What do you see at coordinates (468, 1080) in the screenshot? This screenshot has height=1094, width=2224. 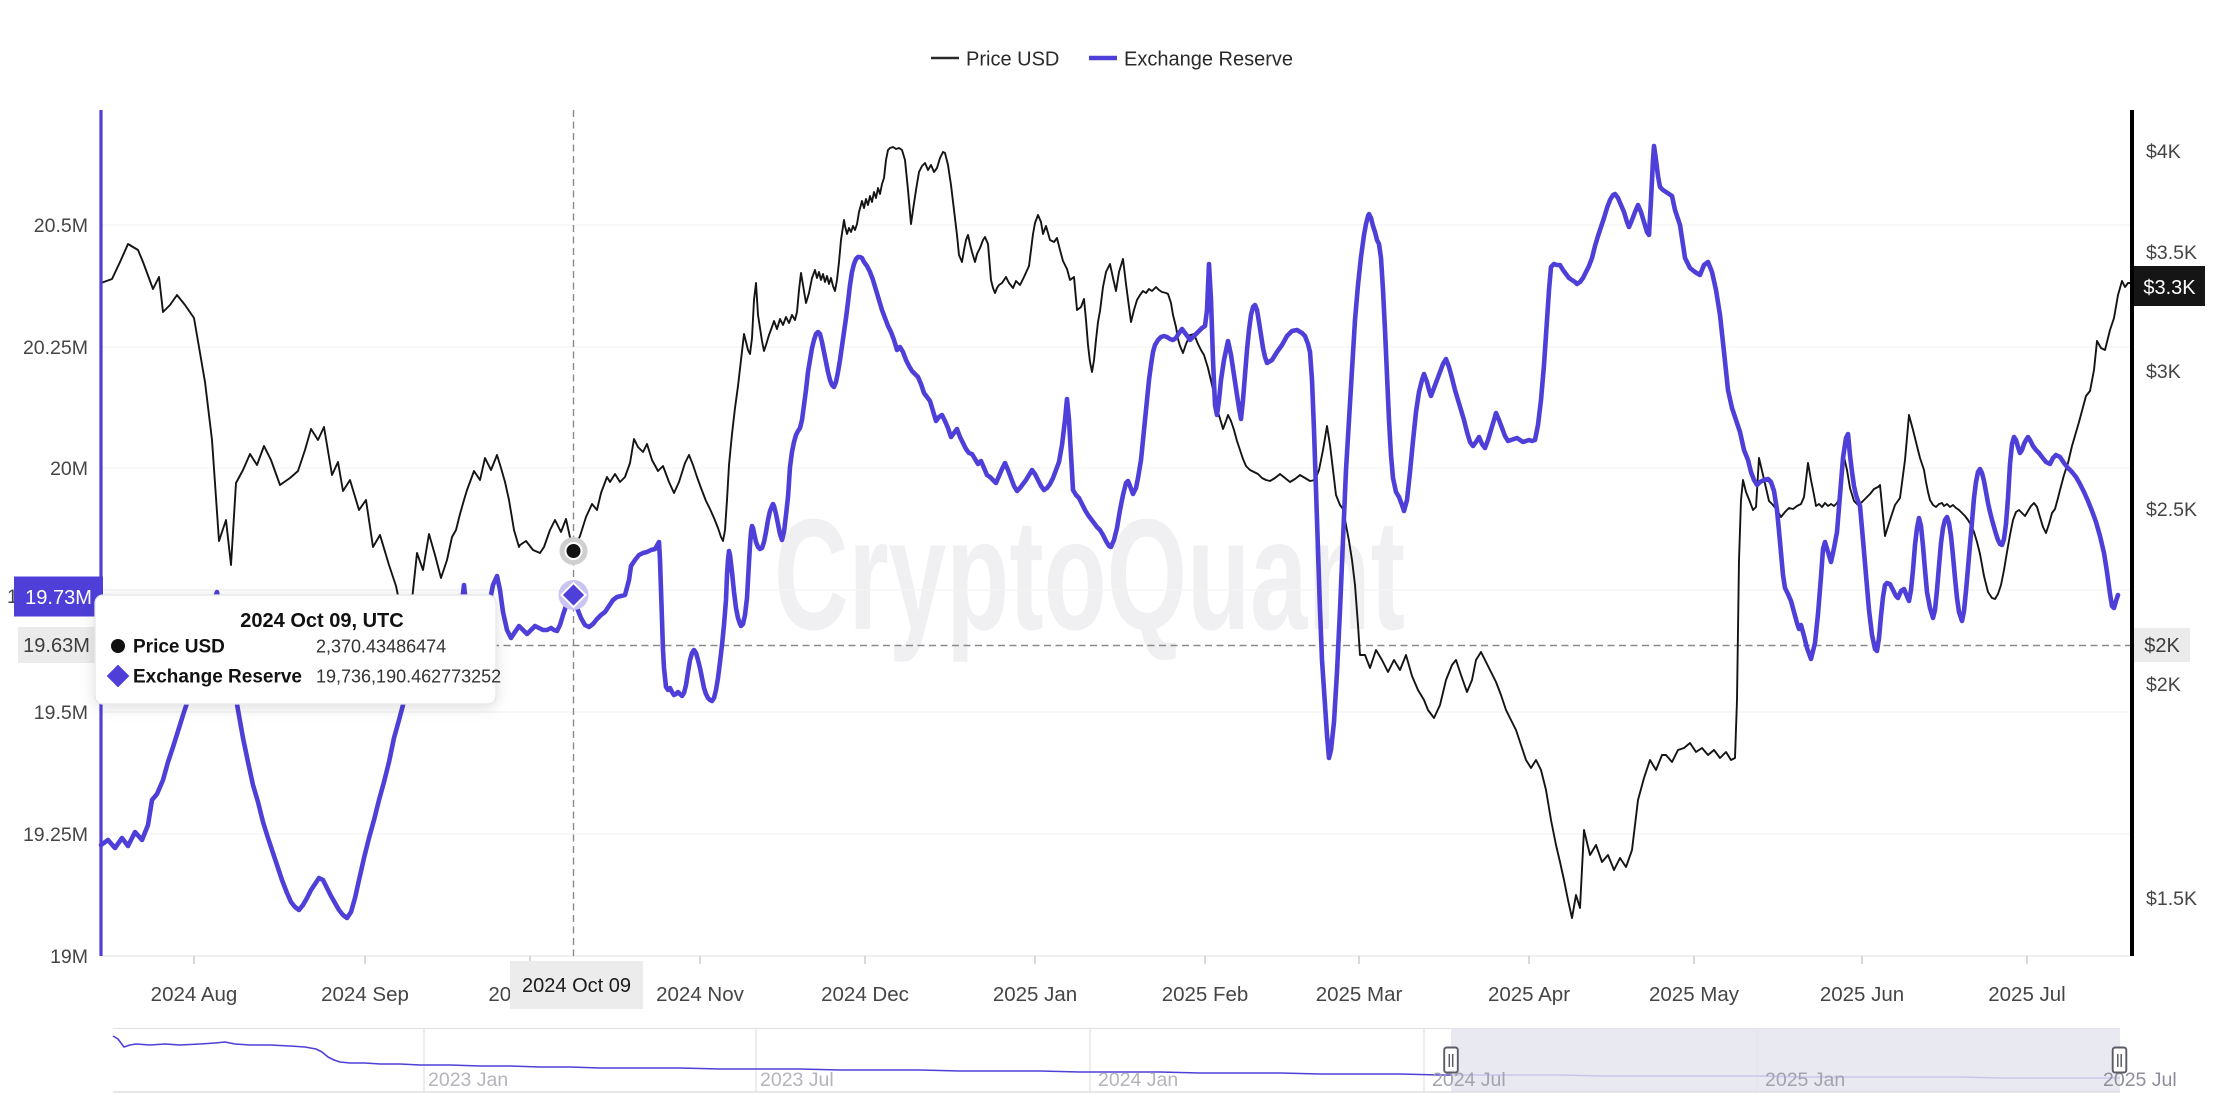 I see `svg-text: 2023 Jan` at bounding box center [468, 1080].